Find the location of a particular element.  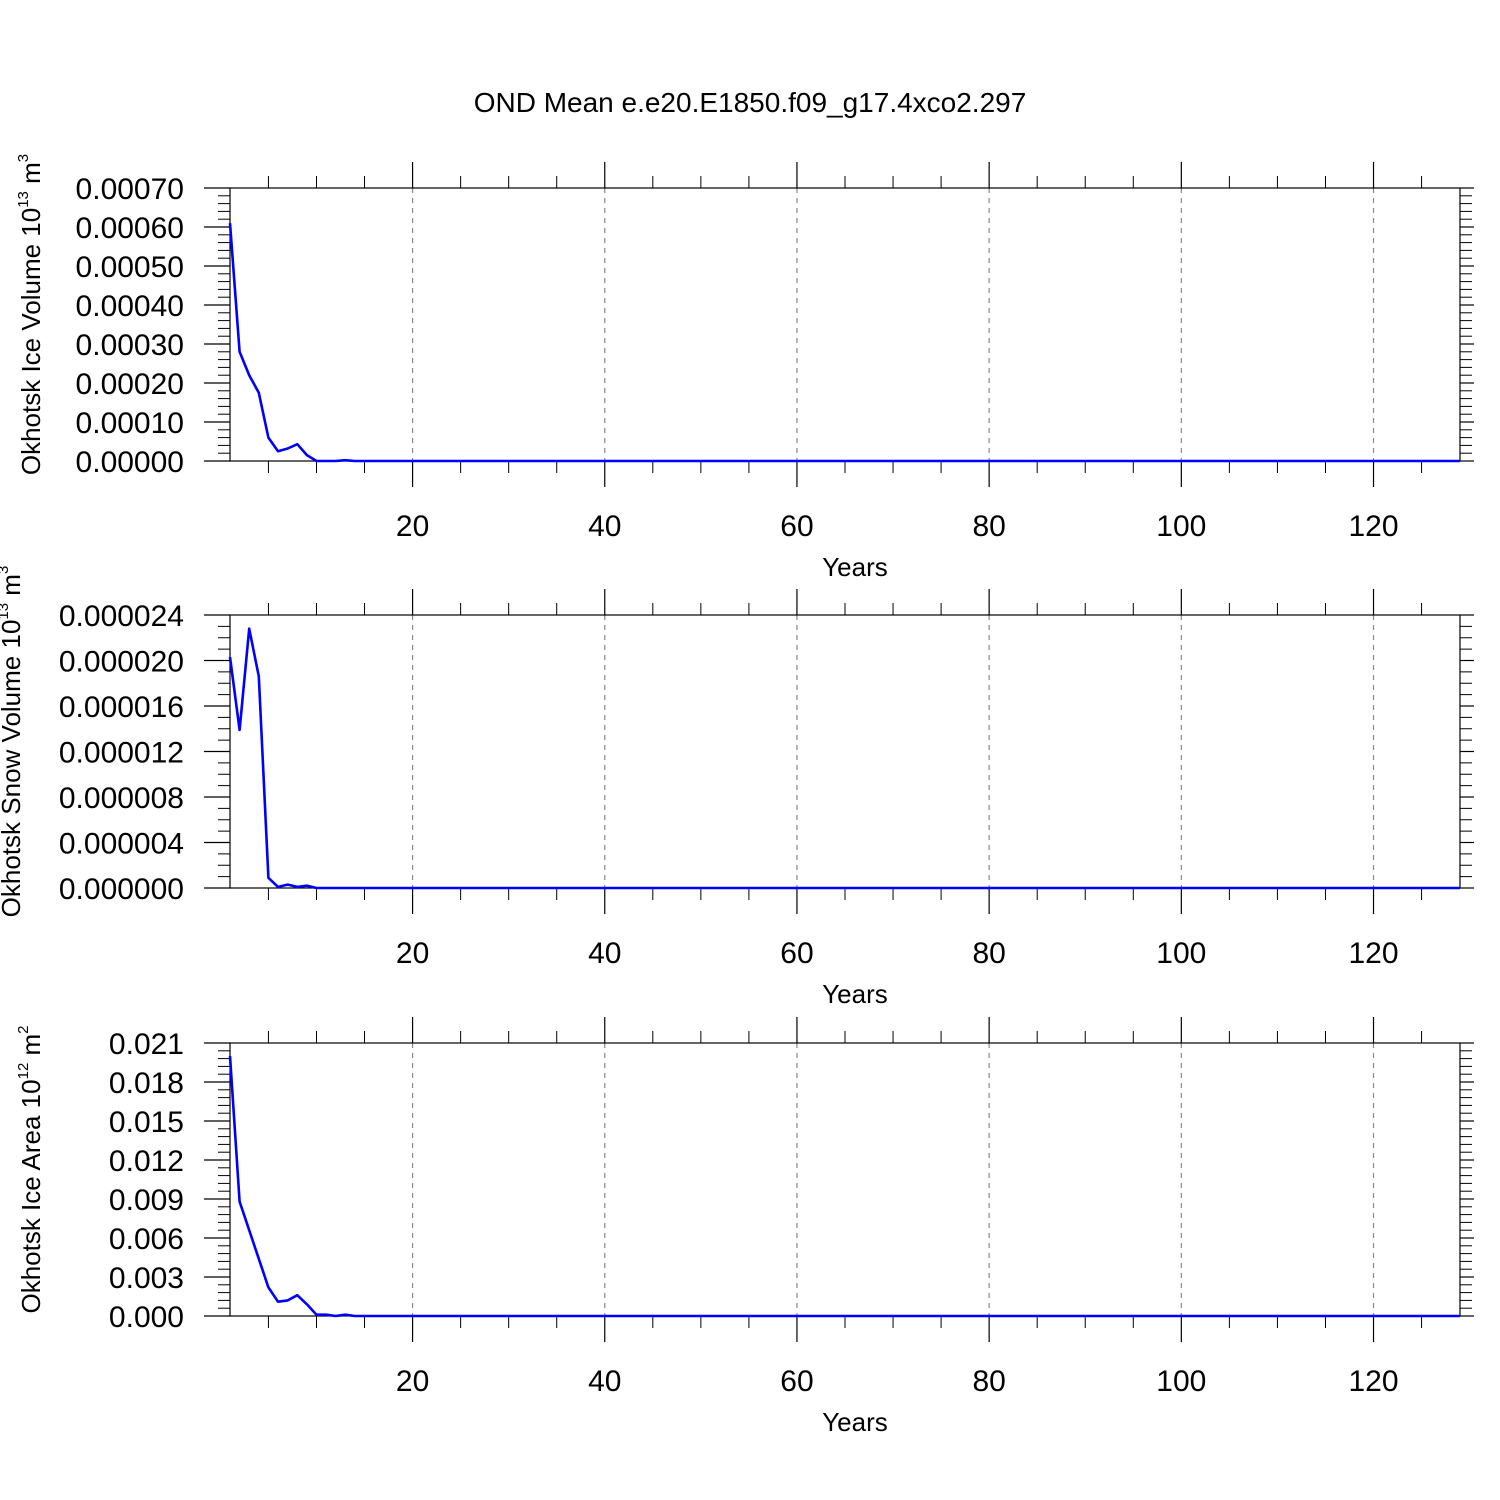

y-tick-label: 0.012 is located at coordinates (146, 1161).